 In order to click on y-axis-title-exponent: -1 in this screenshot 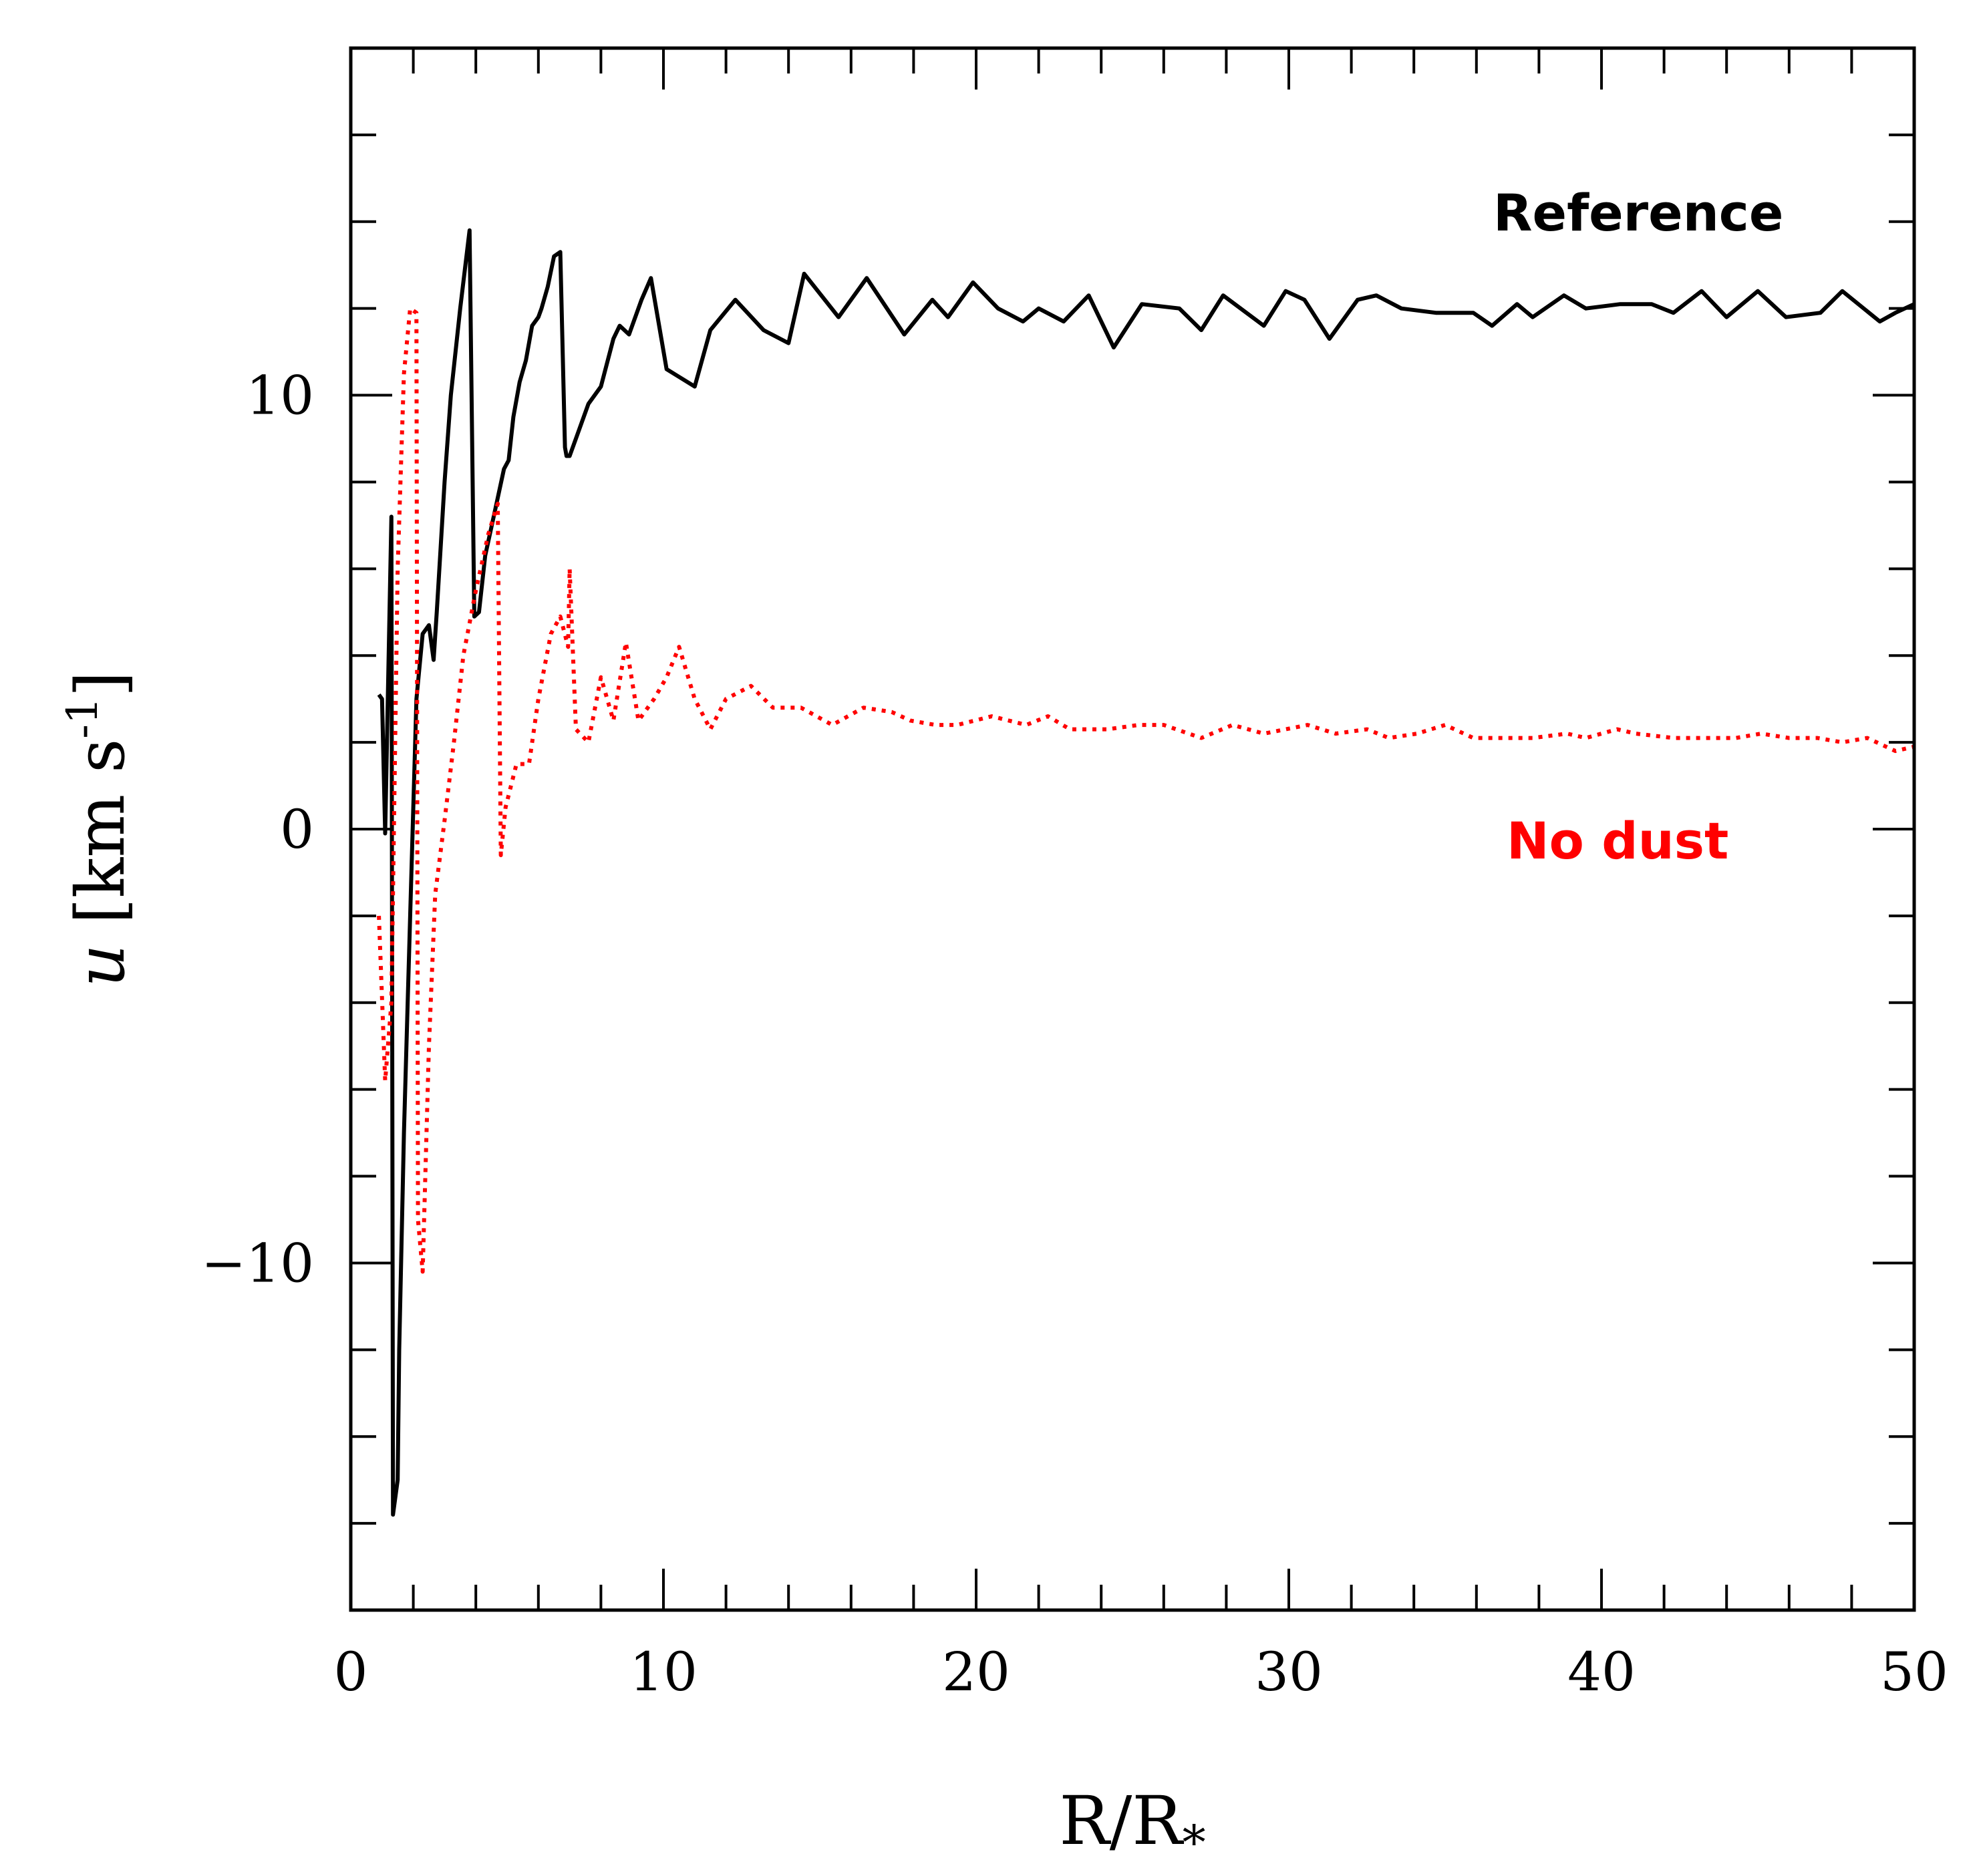, I will do `click(83, 717)`.